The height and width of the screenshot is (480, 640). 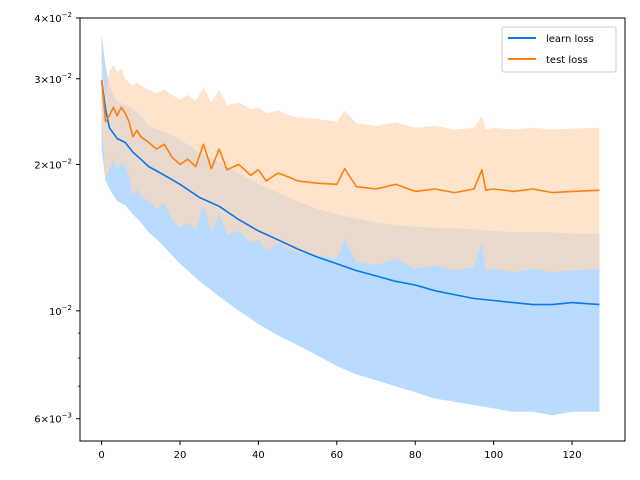 I want to click on legend-label-test-loss: test loss, so click(x=567, y=60).